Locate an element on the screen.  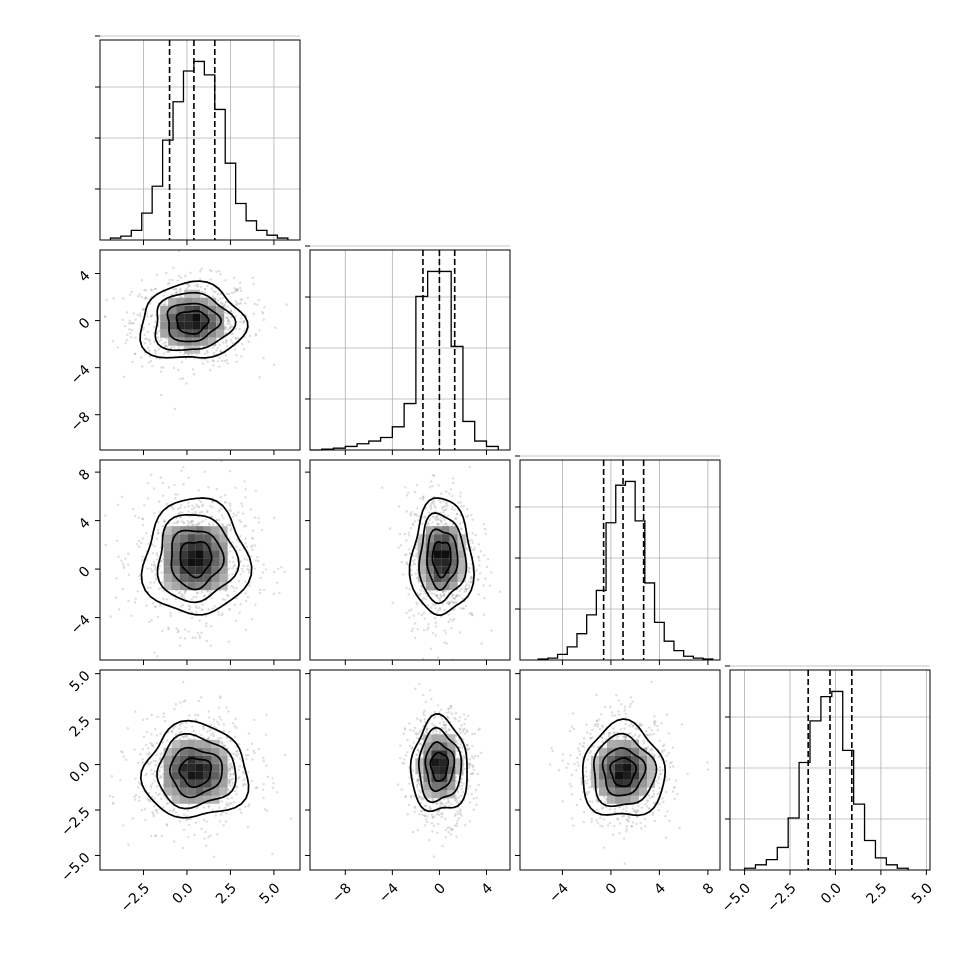
axis-frame is located at coordinates (410, 770).